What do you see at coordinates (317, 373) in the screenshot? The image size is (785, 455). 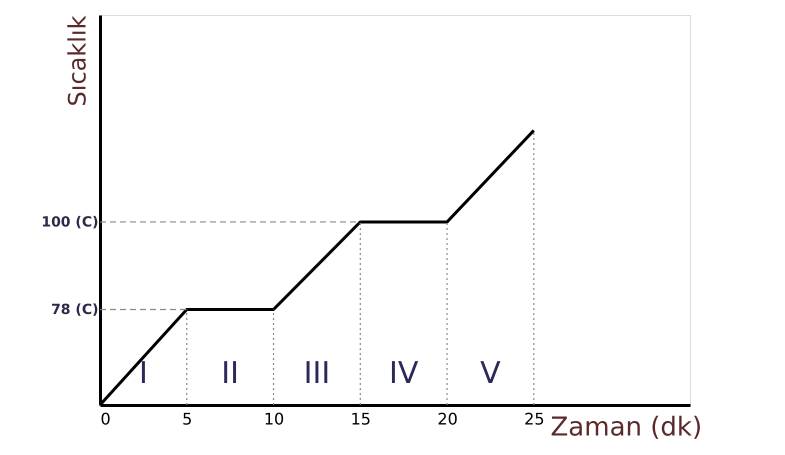 I see `annotation: III` at bounding box center [317, 373].